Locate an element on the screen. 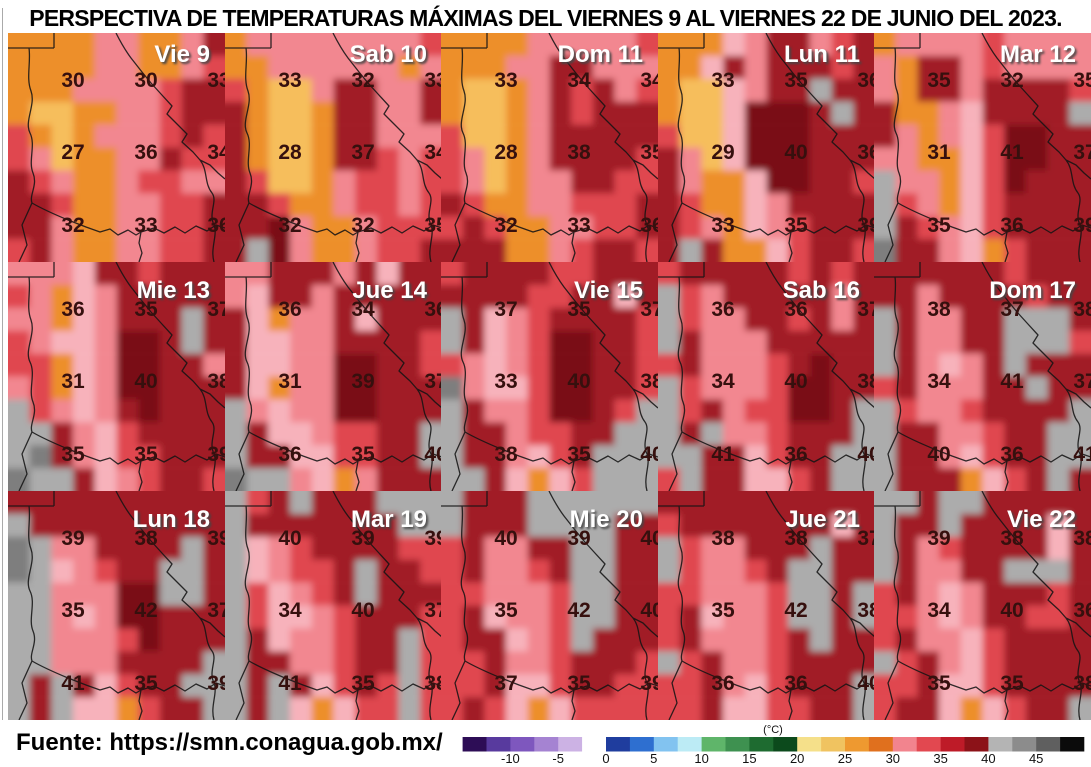 This screenshot has width=1091, height=767. svg-text: Mar 12 is located at coordinates (1038, 54).